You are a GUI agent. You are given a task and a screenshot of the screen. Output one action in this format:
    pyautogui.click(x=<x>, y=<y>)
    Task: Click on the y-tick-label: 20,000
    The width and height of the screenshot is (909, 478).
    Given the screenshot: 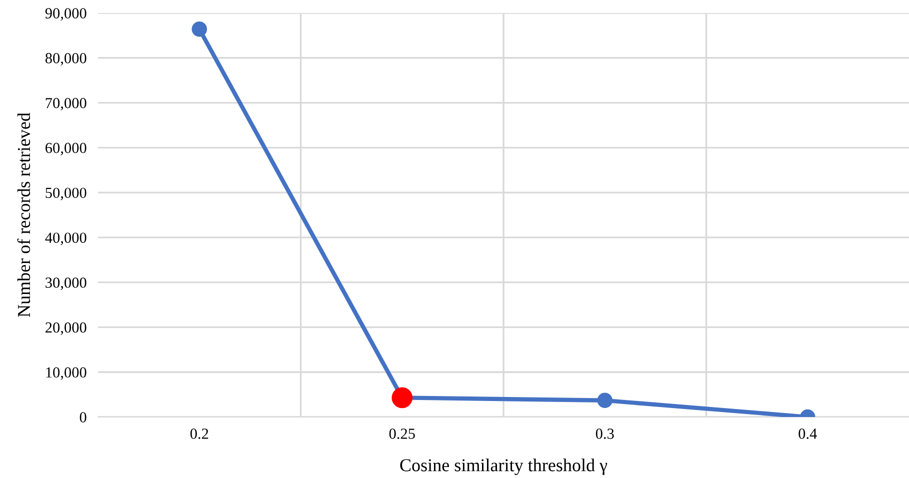 What is the action you would take?
    pyautogui.click(x=66, y=328)
    